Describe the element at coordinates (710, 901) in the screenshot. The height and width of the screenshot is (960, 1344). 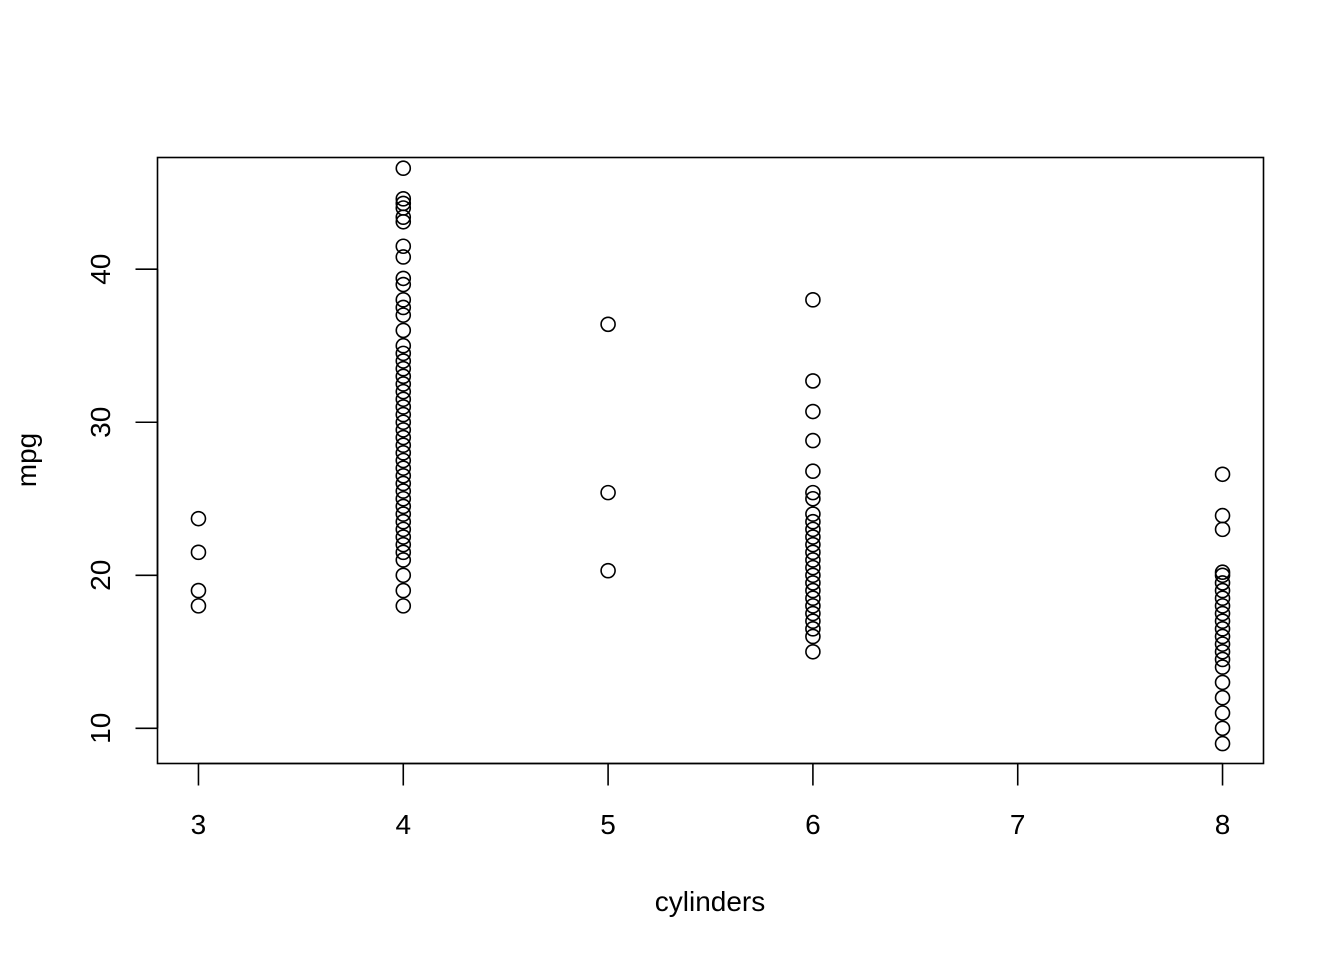
I see `x-axis-title: cylinders` at that location.